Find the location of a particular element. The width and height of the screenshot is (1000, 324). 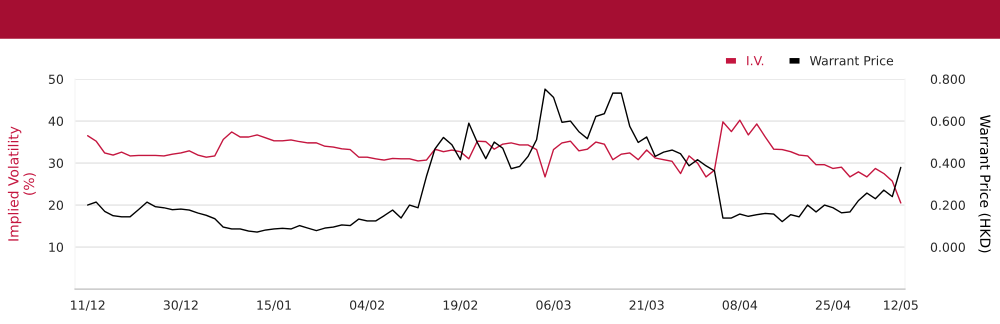

x-tick-label: 12/05 is located at coordinates (901, 305).